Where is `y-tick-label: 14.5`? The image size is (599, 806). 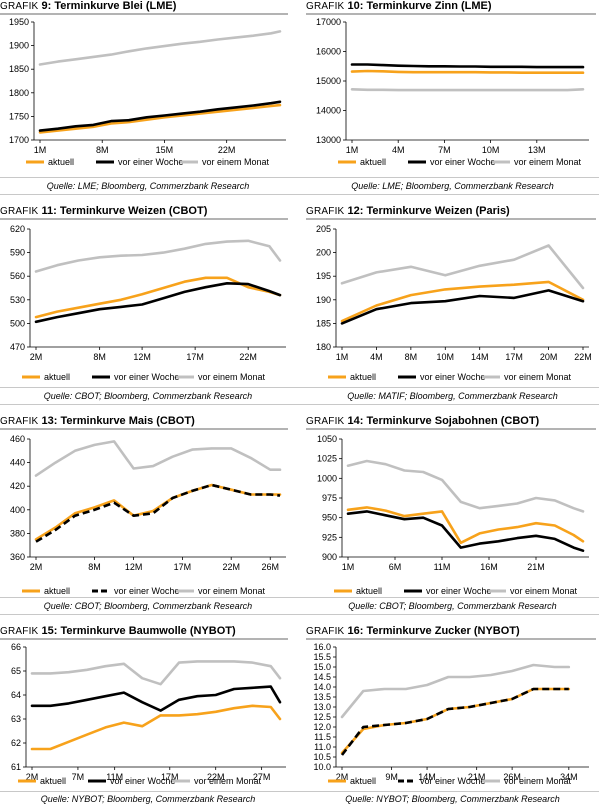 y-tick-label: 14.5 is located at coordinates (322, 677).